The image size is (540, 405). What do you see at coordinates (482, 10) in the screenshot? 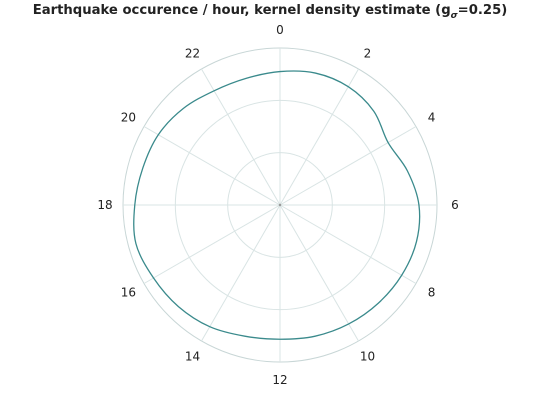
I see `chart-title-suffix: =0.25)` at bounding box center [482, 10].